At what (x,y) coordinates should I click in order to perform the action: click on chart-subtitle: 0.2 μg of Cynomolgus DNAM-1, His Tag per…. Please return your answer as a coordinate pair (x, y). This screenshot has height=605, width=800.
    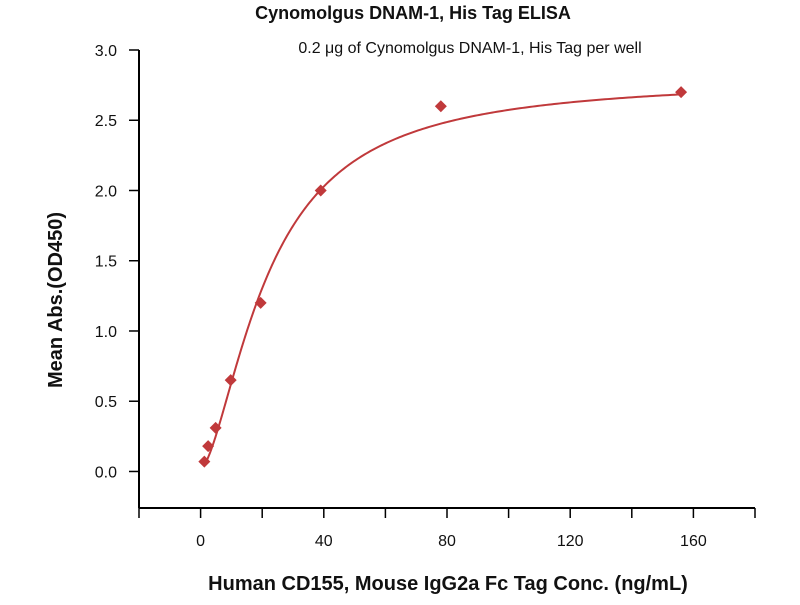
    Looking at the image, I should click on (469, 48).